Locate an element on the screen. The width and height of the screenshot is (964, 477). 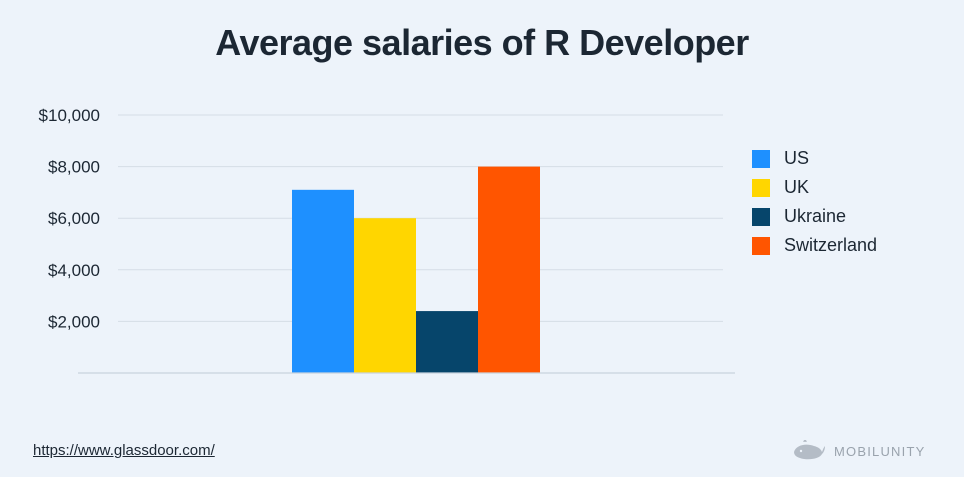
bar-us is located at coordinates (323, 281).